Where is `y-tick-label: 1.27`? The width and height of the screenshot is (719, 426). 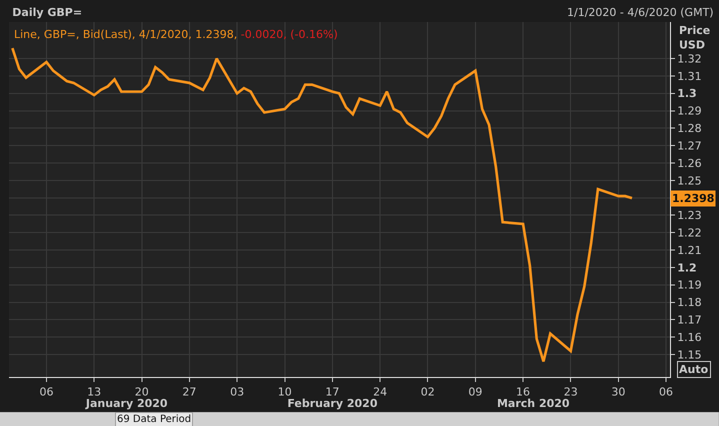
y-tick-label: 1.27 is located at coordinates (689, 145).